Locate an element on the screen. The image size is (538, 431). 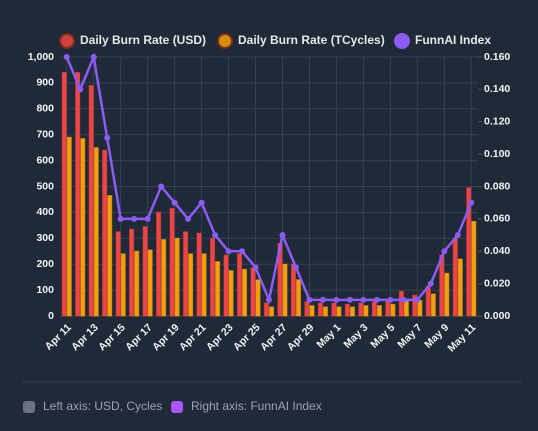
y2-tick-label: 0.080 is located at coordinates (497, 186).